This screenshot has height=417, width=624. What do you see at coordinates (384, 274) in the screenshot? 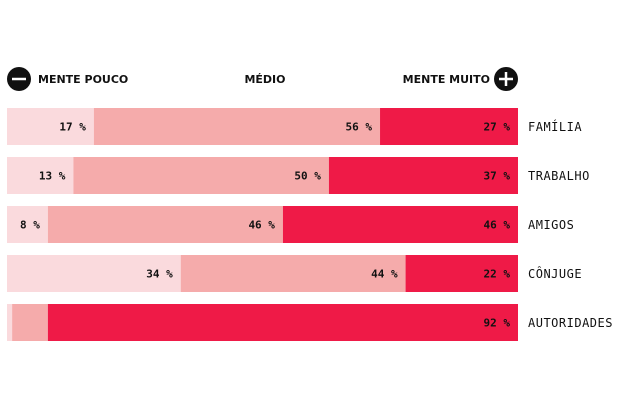
I see `value-label: 44 %` at bounding box center [384, 274].